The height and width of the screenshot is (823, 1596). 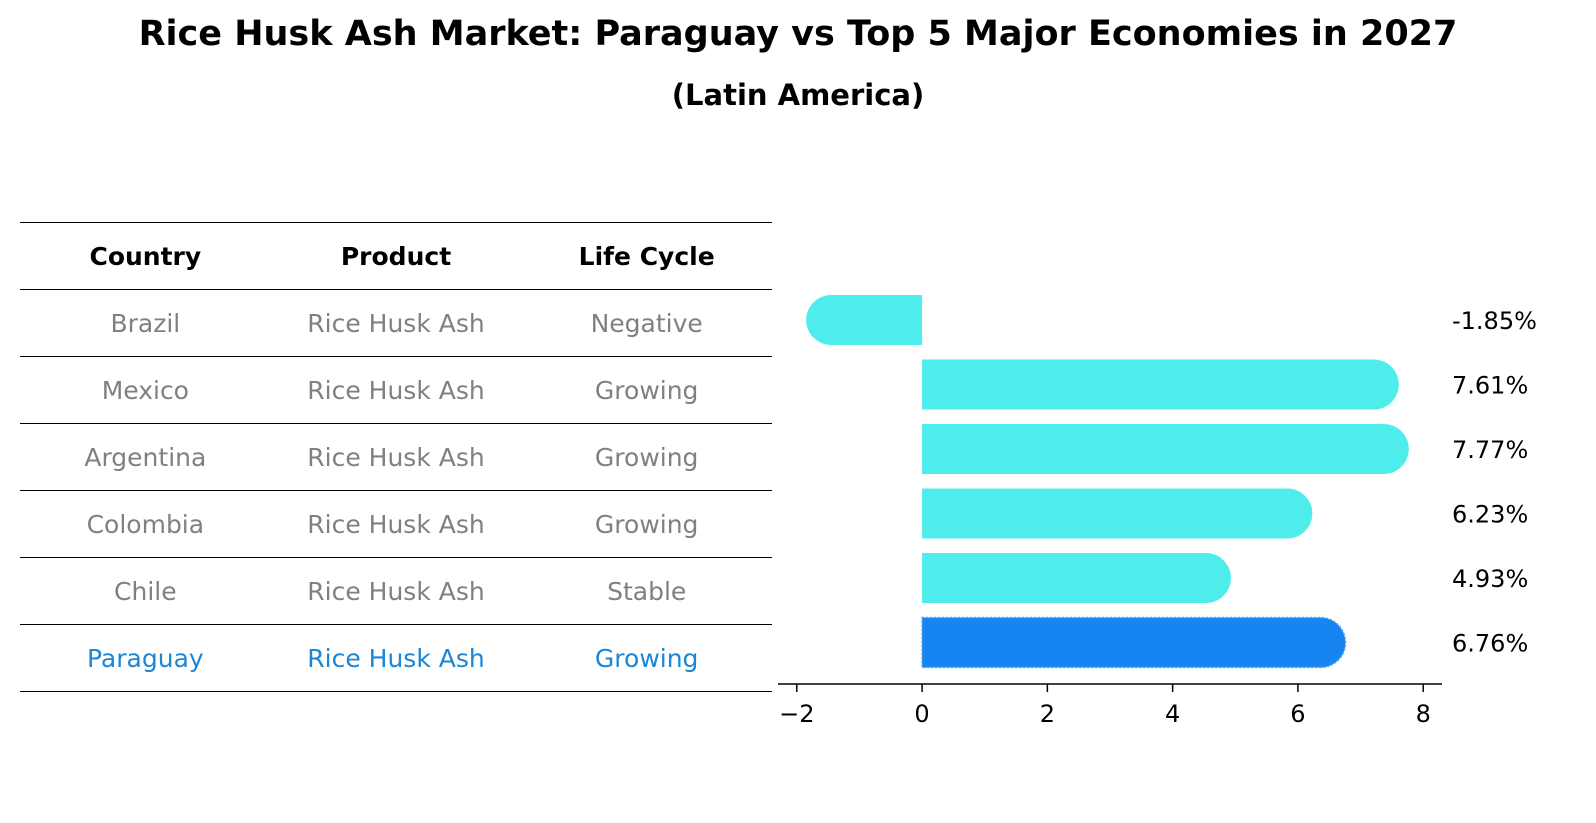 What do you see at coordinates (145, 457) in the screenshot?
I see `country-cell: Argentina` at bounding box center [145, 457].